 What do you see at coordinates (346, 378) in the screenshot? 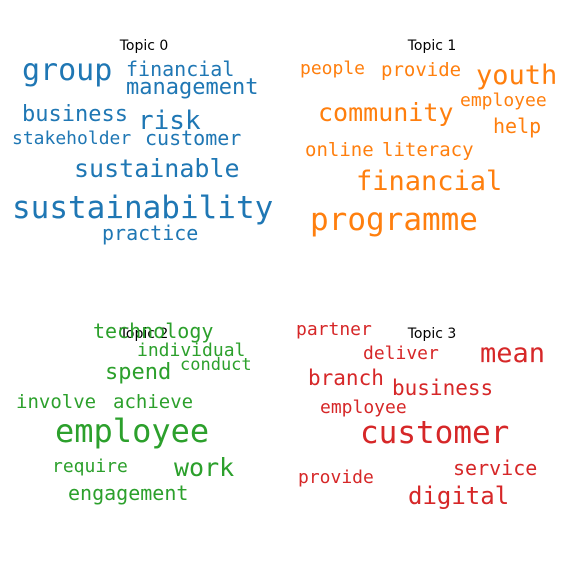
I see `topic-3-word-branch: branch` at bounding box center [346, 378].